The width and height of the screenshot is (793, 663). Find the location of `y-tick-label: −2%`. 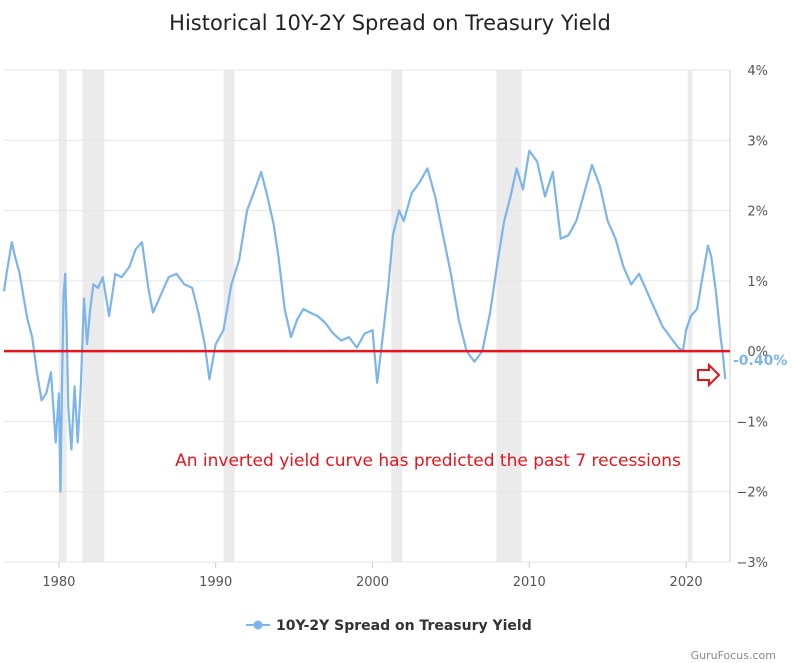

y-tick-label: −2% is located at coordinates (752, 493).